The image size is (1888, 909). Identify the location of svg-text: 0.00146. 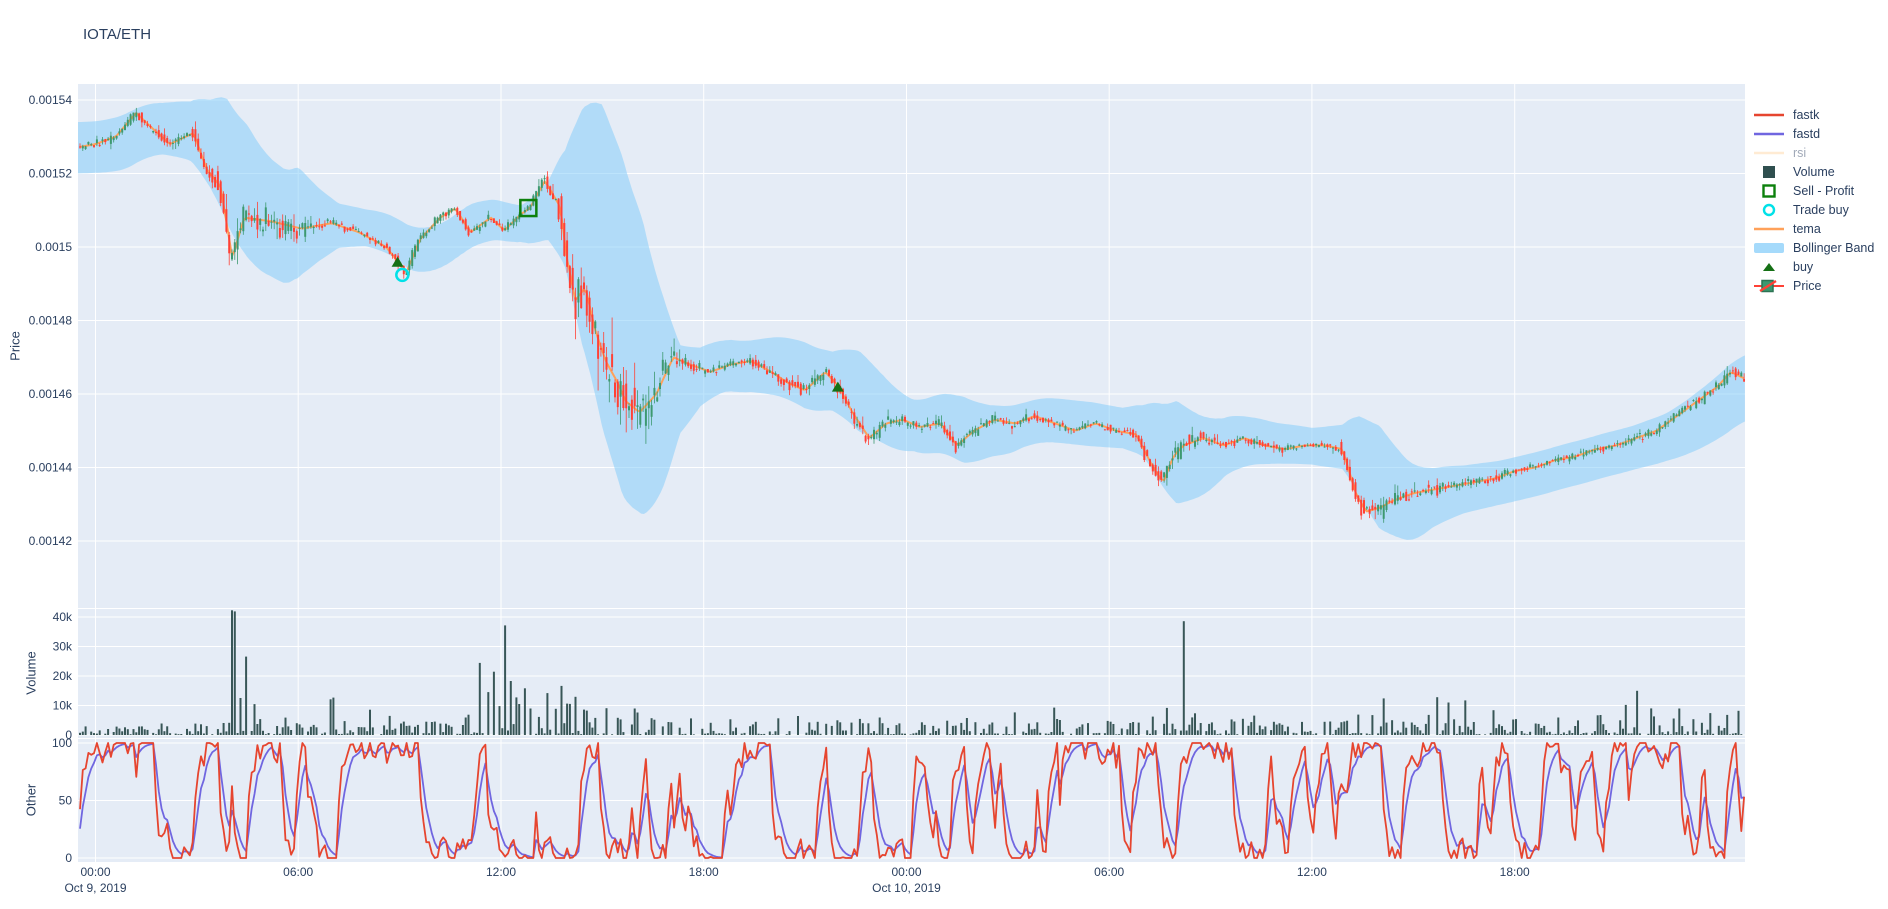
(51, 394).